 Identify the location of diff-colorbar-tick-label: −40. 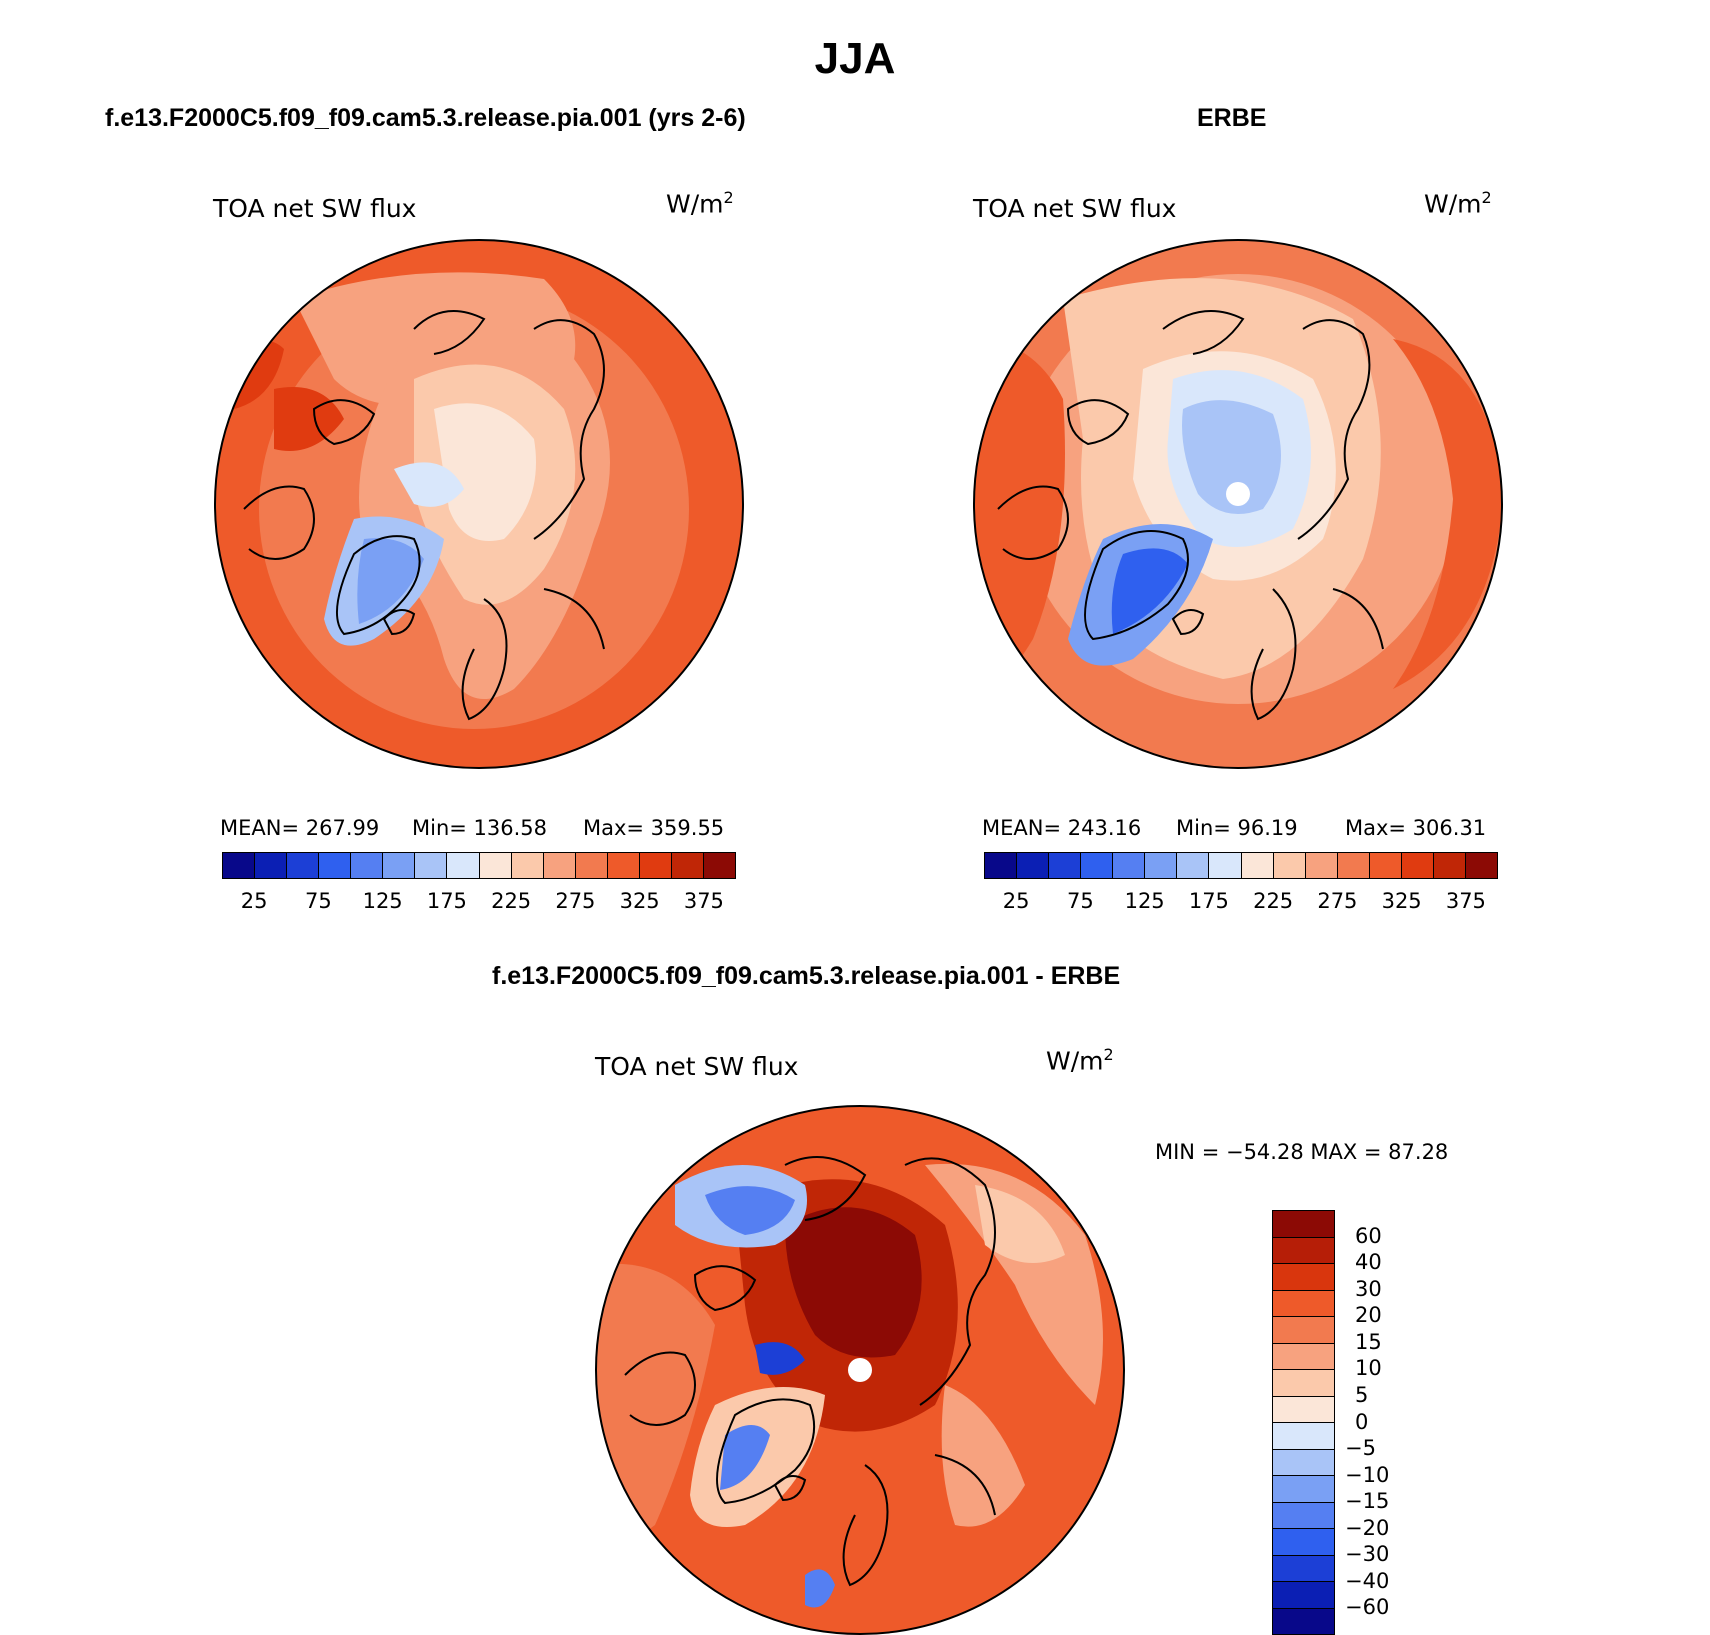
(1367, 1580).